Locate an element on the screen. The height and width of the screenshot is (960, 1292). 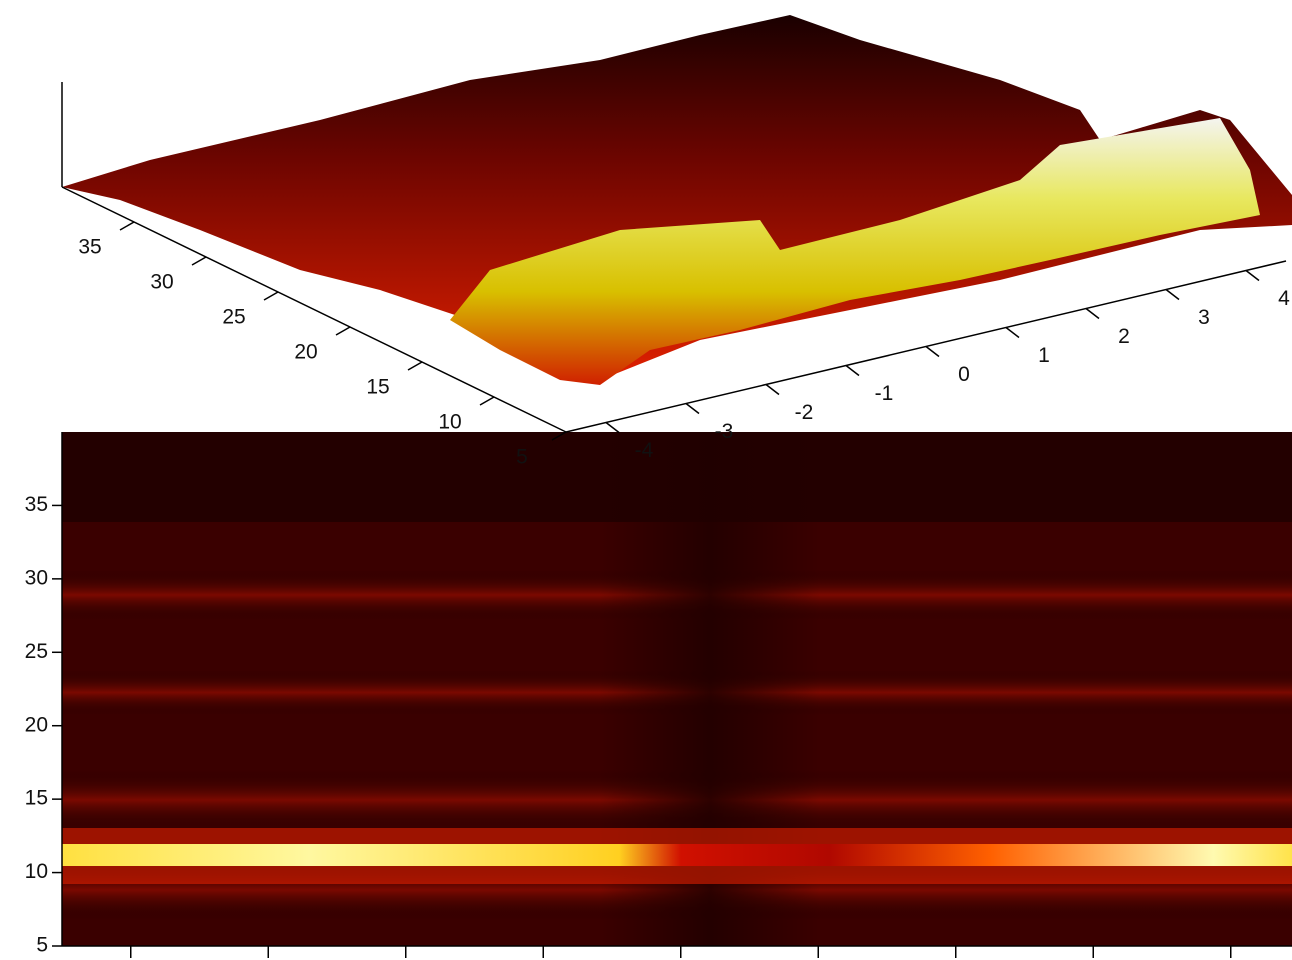
x-tick-label: 3 is located at coordinates (1204, 317).